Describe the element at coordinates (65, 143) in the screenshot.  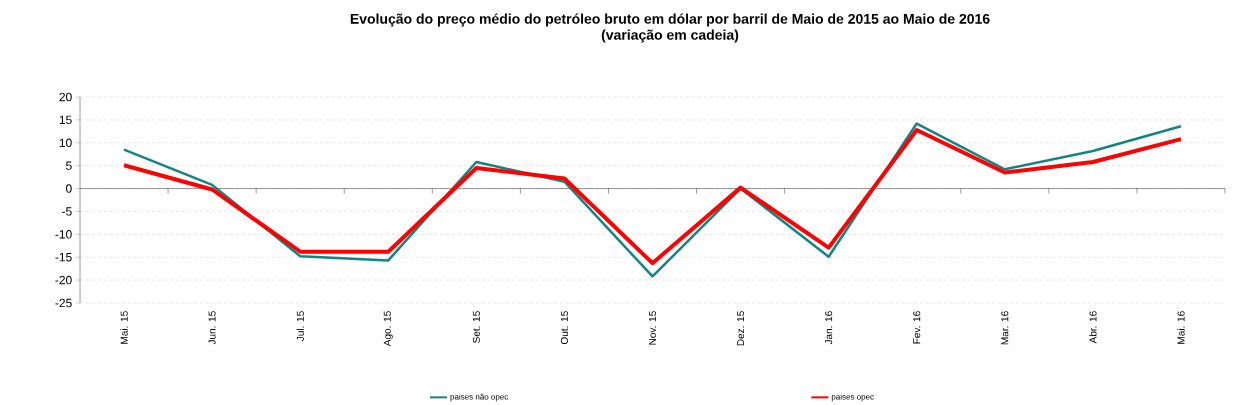
I see `y-tick-label: 10` at that location.